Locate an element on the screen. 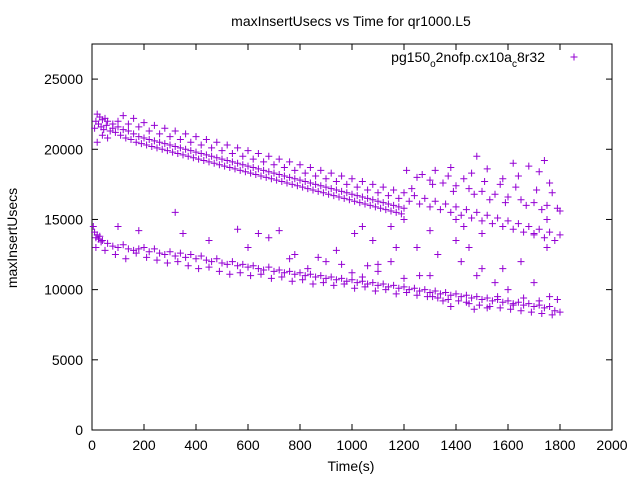 Image resolution: width=640 pixels, height=480 pixels. legend-label: pg150o2nofp.cx10ac8r32 is located at coordinates (468, 59).